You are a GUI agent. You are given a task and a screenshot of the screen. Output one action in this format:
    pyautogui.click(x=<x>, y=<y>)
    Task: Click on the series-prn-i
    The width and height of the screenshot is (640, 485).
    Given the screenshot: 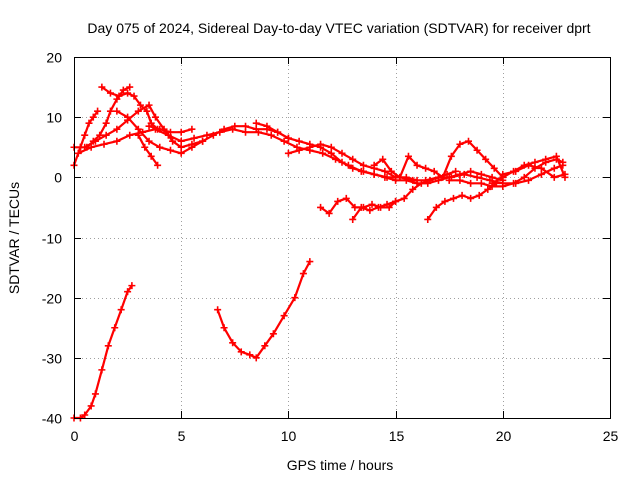 What is the action you would take?
    pyautogui.click(x=148, y=150)
    